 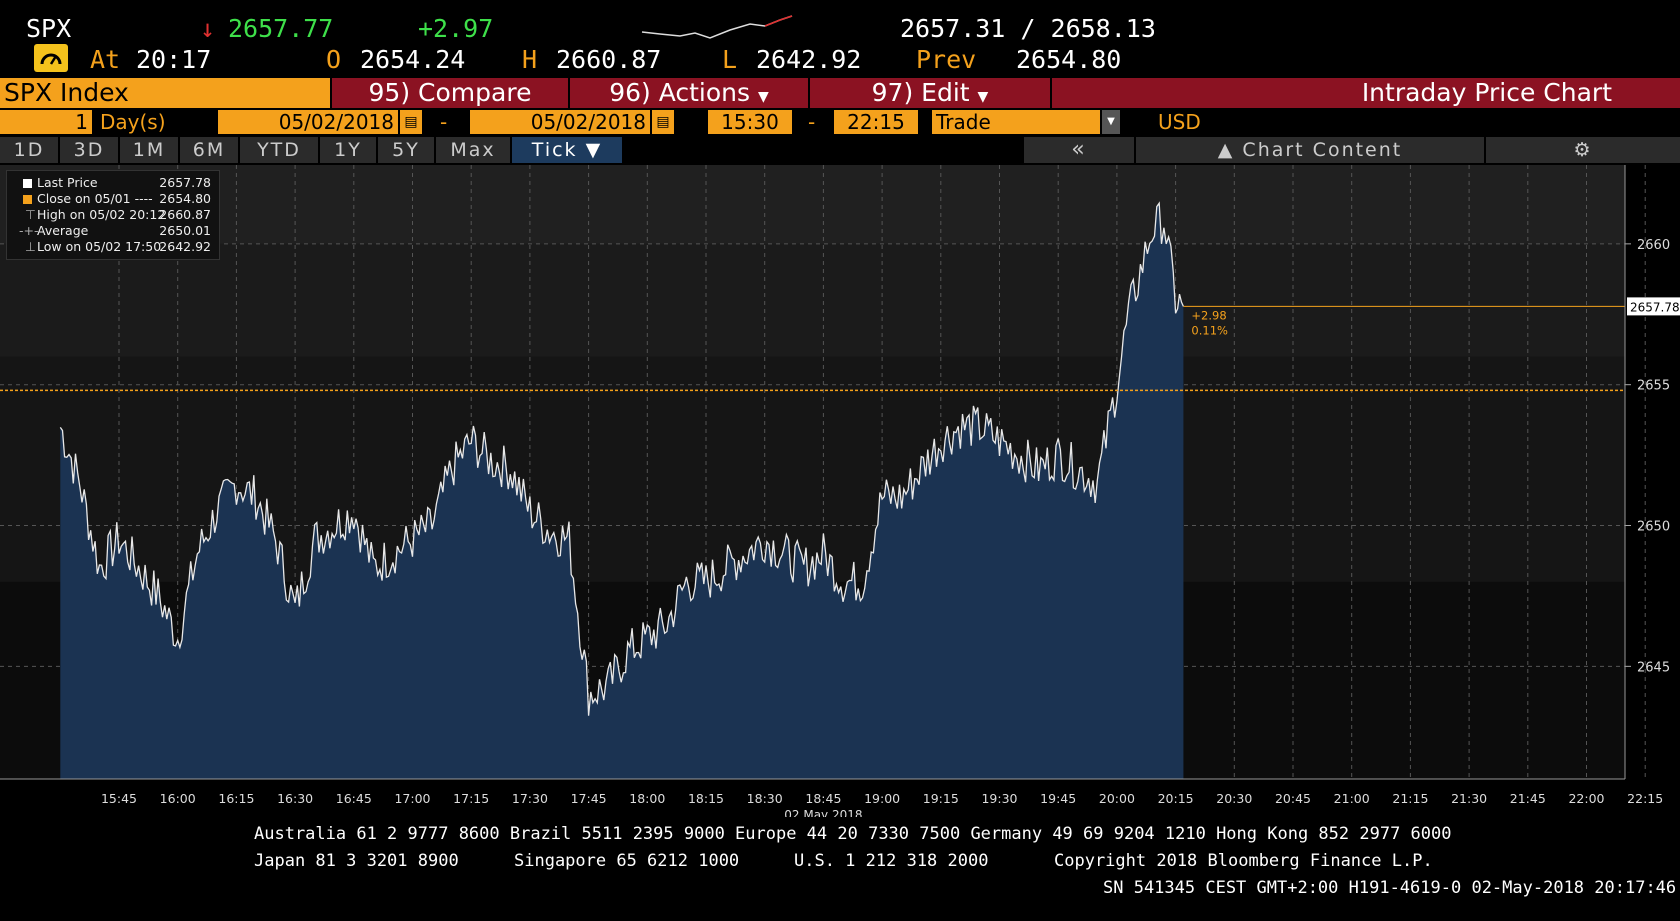 What do you see at coordinates (530, 798) in the screenshot?
I see `x-tick-label: 17:30` at bounding box center [530, 798].